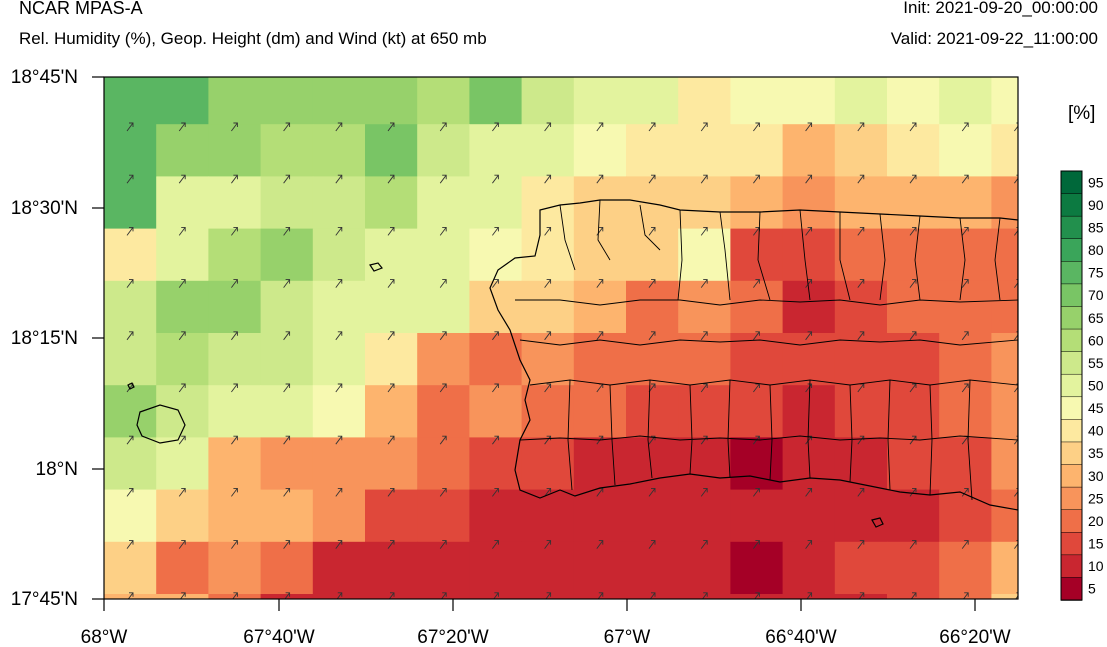 Image resolution: width=1107 pixels, height=647 pixels. What do you see at coordinates (278, 637) in the screenshot?
I see `lon-tick-label: 67°40'W` at bounding box center [278, 637].